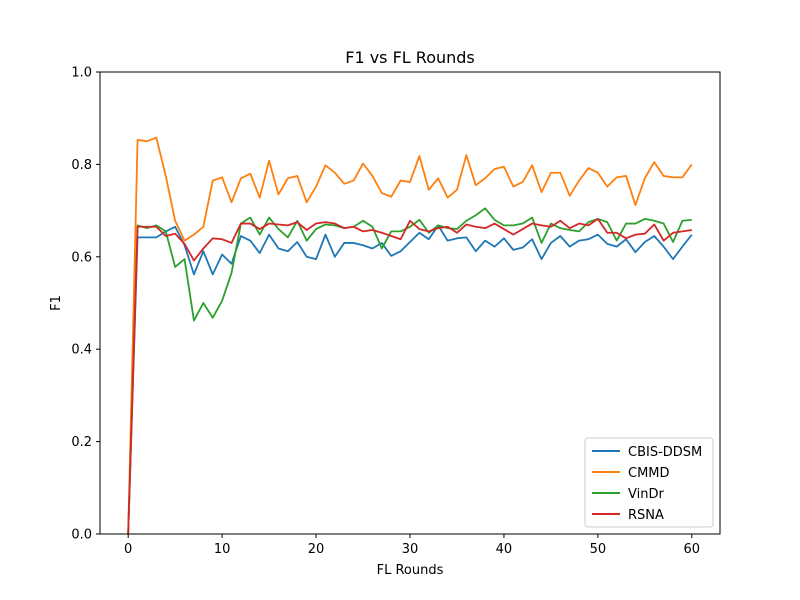 The width and height of the screenshot is (800, 600). Describe the element at coordinates (128, 549) in the screenshot. I see `x-tick-label: 0` at that location.